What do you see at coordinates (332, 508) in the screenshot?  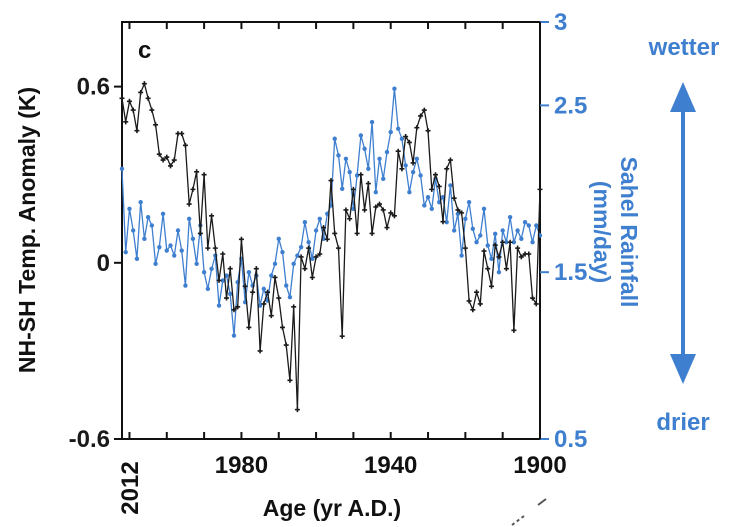 I see `x-axis-title: Age (yr A.D.)` at bounding box center [332, 508].